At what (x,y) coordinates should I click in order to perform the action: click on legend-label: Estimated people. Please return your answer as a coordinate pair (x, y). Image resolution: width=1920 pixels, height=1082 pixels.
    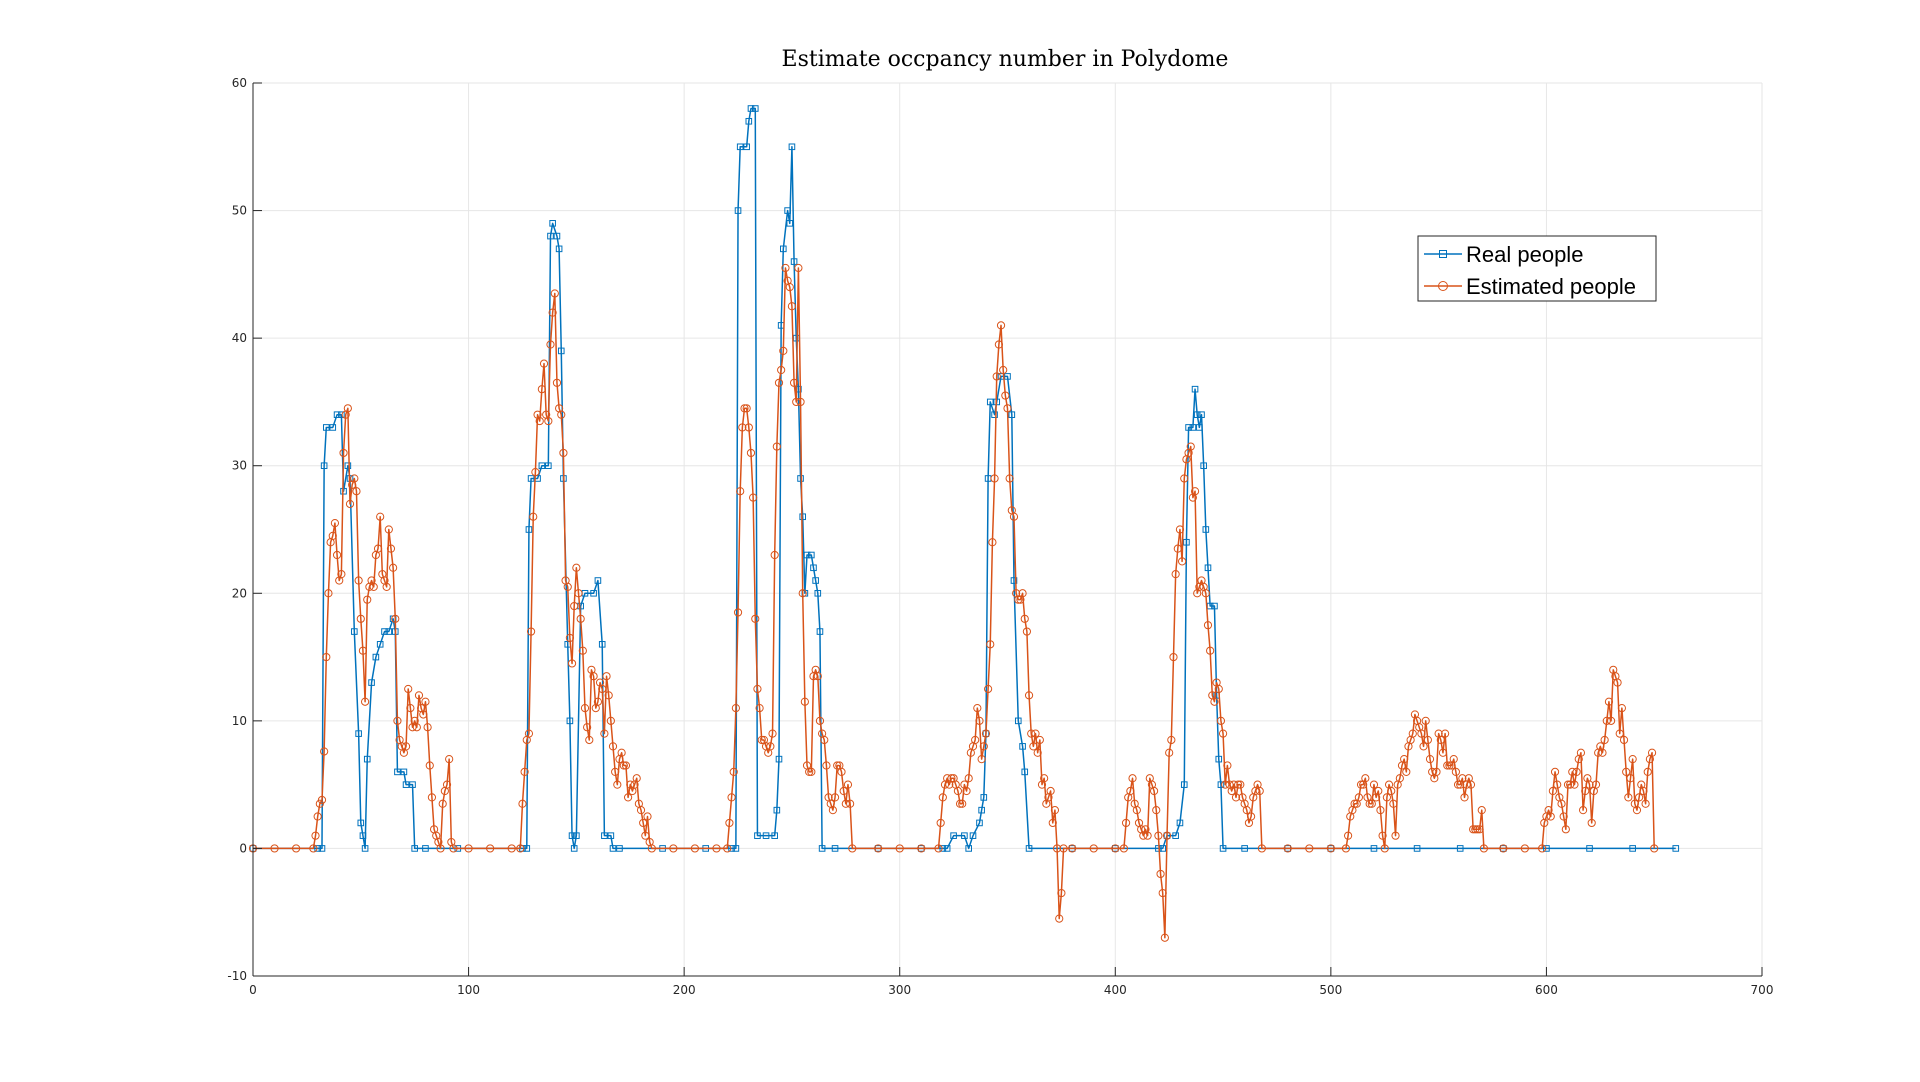
    Looking at the image, I should click on (1551, 286).